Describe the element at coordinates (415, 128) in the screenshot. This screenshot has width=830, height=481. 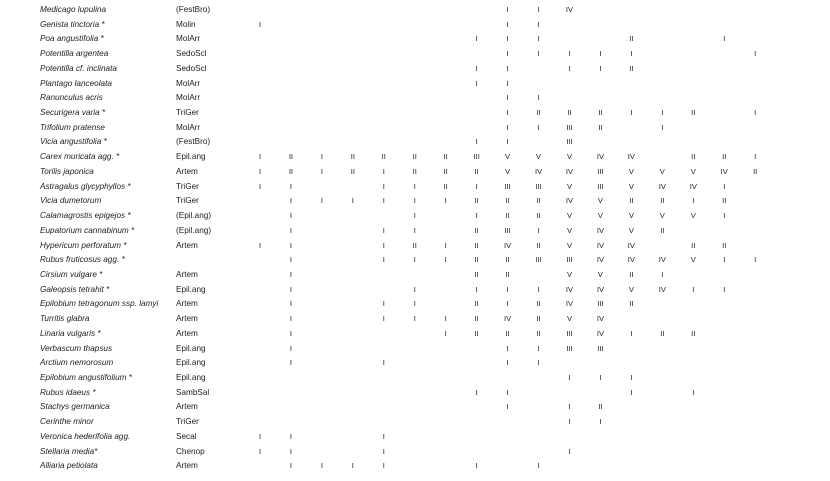
I see `table-row: Trifolium pratense MolArr I I III II I` at that location.